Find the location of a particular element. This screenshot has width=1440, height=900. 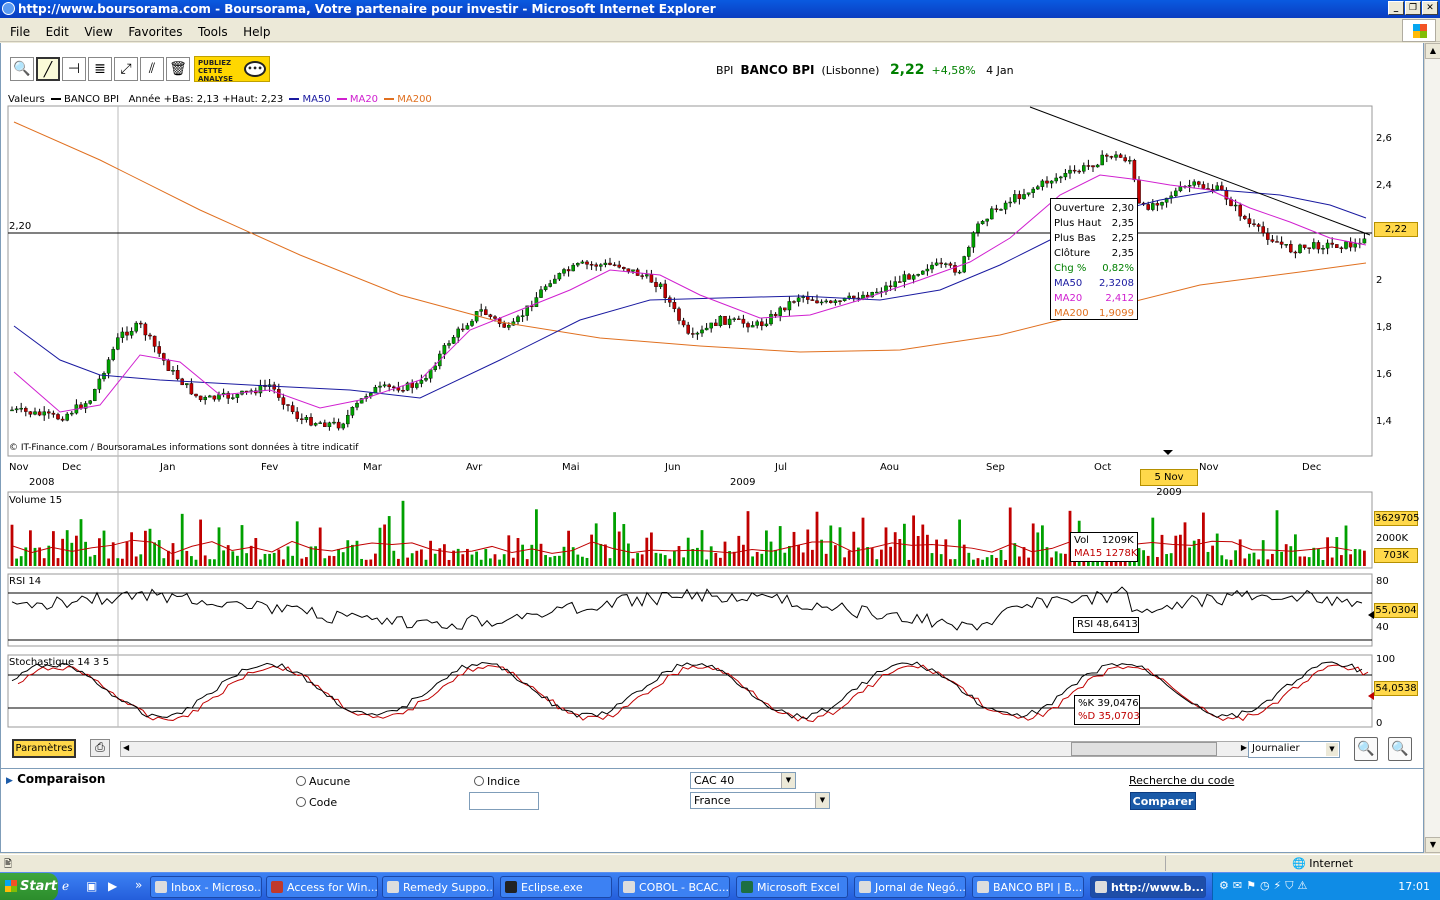

tooltip-label: Chg % is located at coordinates (1070, 268).